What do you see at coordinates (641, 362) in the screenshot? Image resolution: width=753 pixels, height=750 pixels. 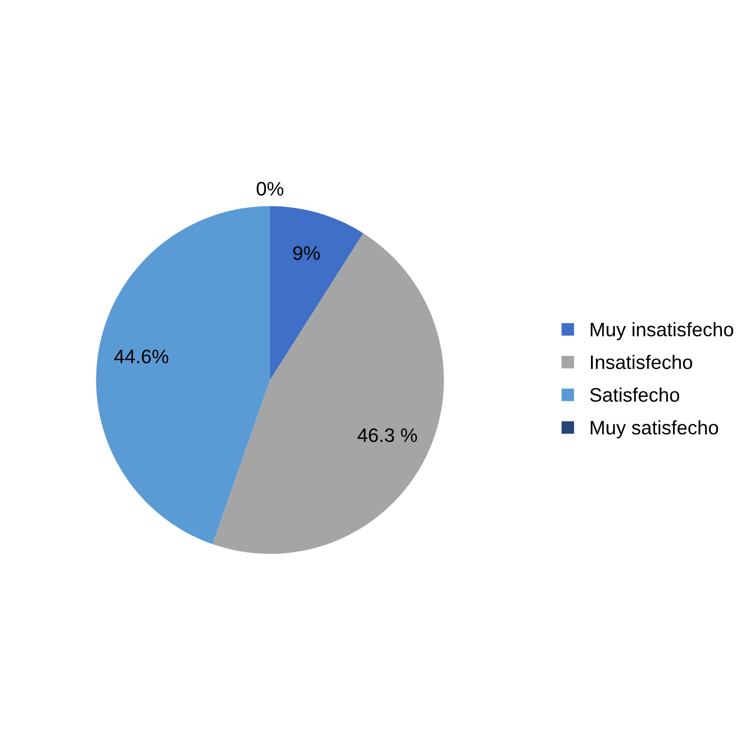 I see `legend-label: Insatisfecho` at bounding box center [641, 362].